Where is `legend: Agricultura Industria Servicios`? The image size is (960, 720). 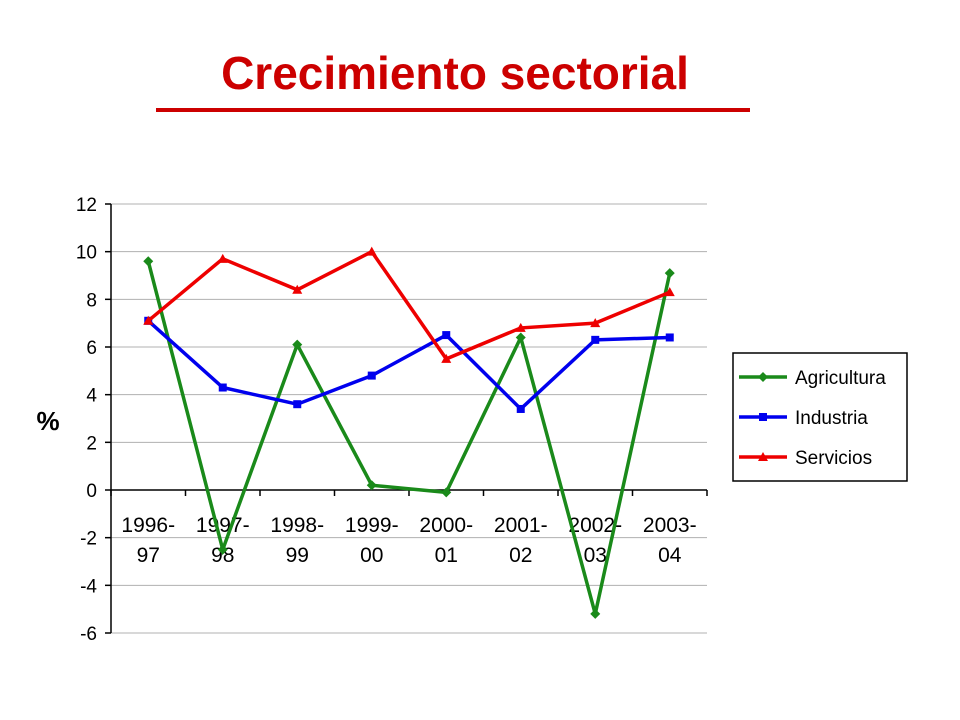 legend: Agricultura Industria Servicios is located at coordinates (820, 417).